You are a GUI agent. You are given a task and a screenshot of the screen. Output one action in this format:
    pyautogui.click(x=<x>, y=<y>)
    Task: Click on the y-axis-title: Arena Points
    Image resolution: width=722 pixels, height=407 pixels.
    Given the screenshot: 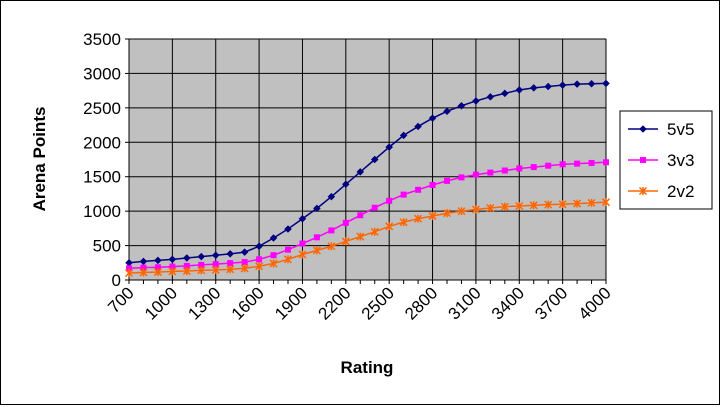 What is the action you would take?
    pyautogui.click(x=39, y=159)
    